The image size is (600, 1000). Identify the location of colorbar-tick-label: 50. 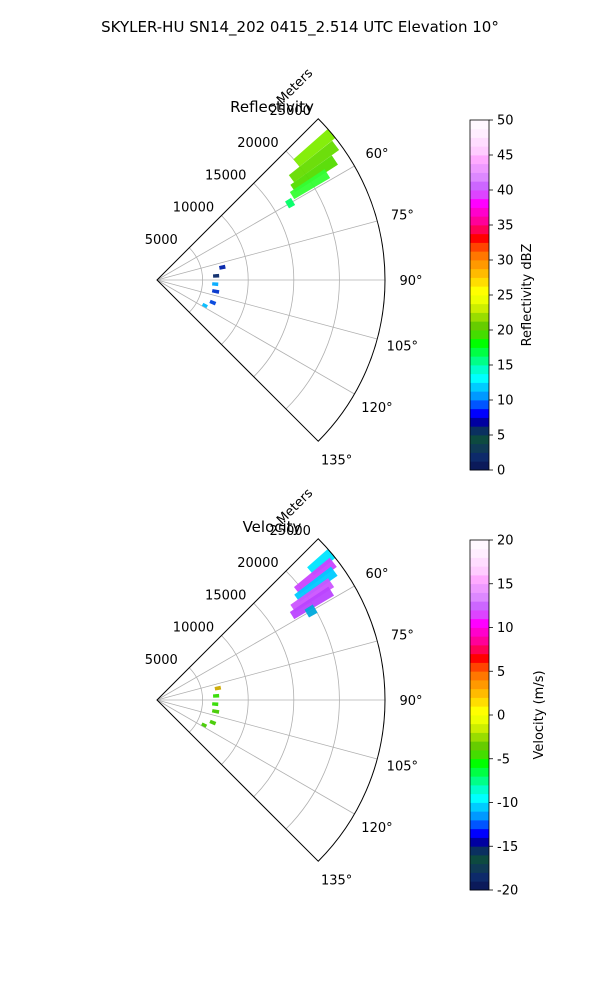
(505, 121).